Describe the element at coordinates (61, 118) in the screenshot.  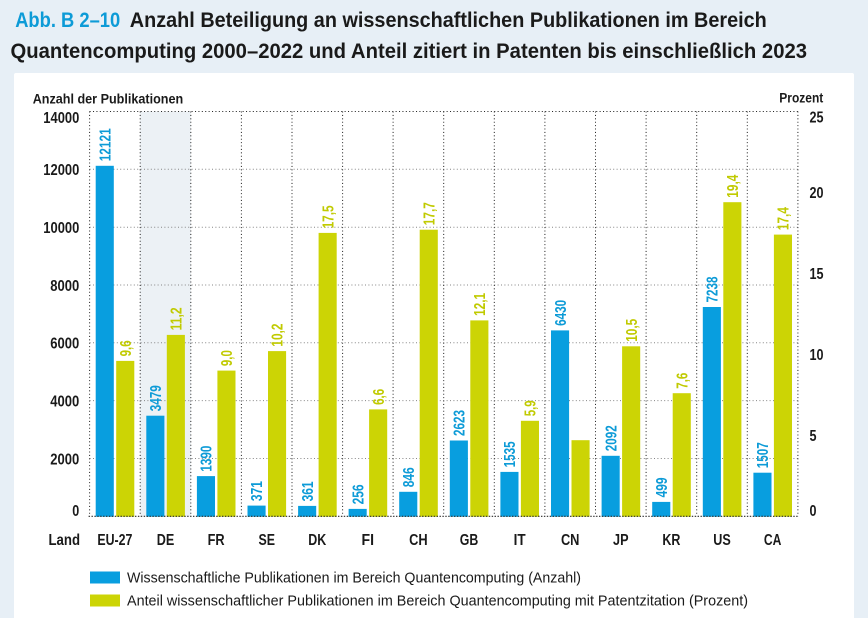
I see `svg-text: 14000` at that location.